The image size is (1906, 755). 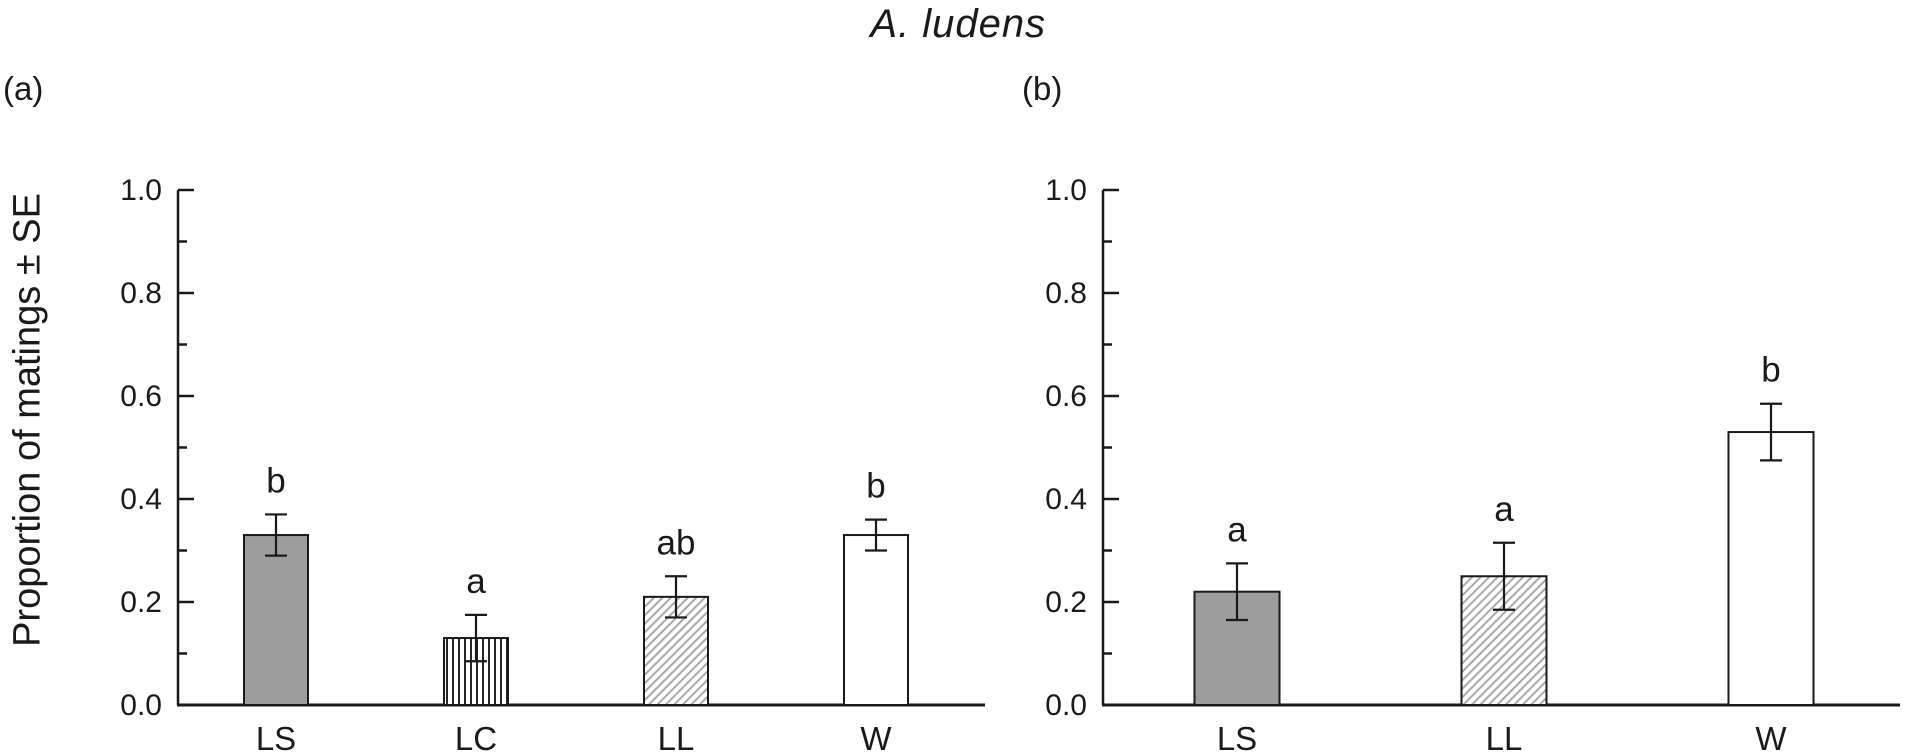 What do you see at coordinates (23, 88) in the screenshot?
I see `panel-label-a: (a)` at bounding box center [23, 88].